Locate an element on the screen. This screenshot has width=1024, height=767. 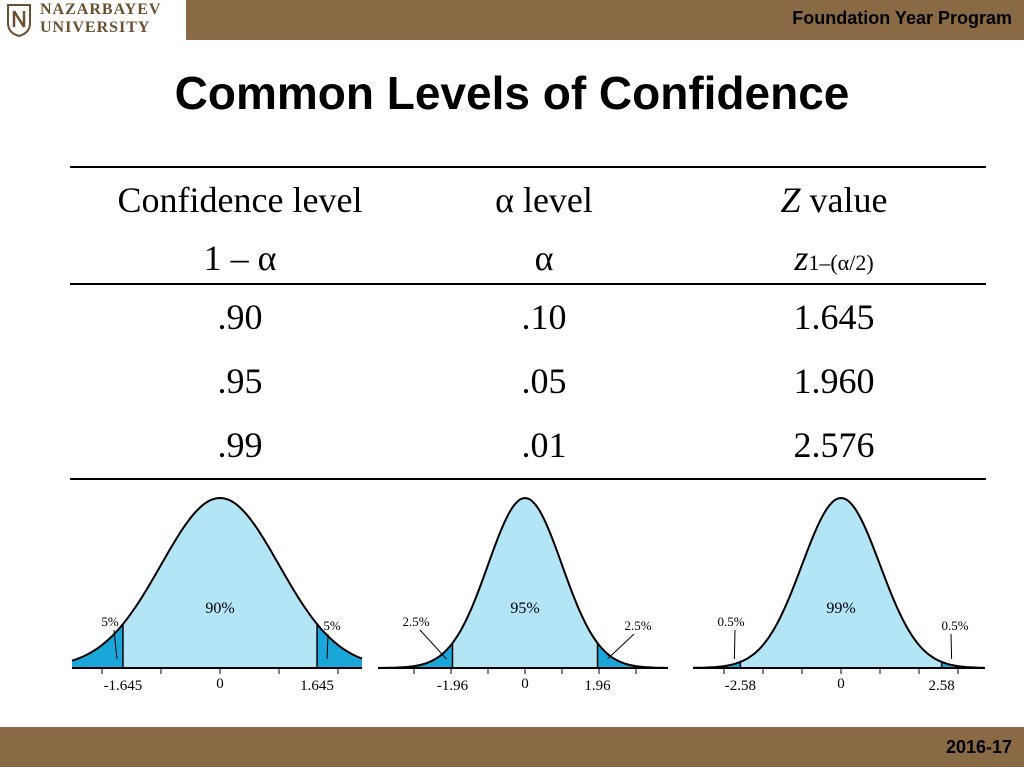
left-tail-label: 2.5% is located at coordinates (415, 621).